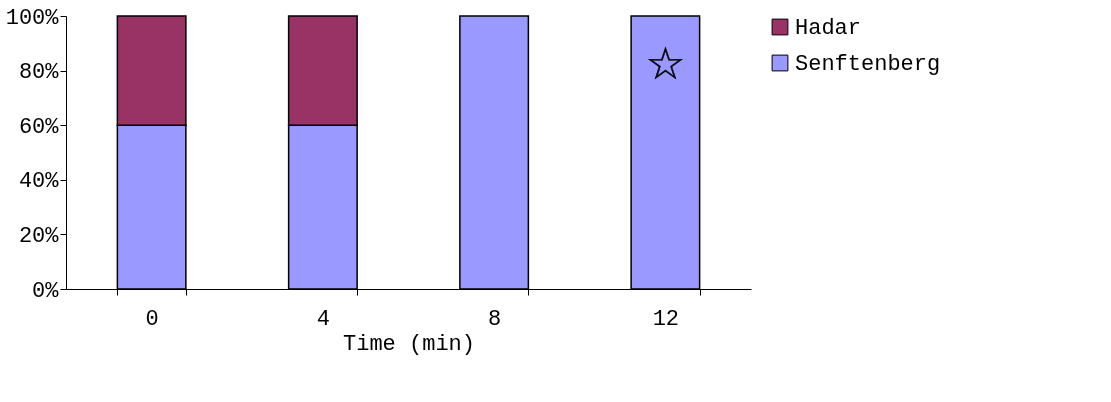  I want to click on x-tick-label: 8, so click(495, 319).